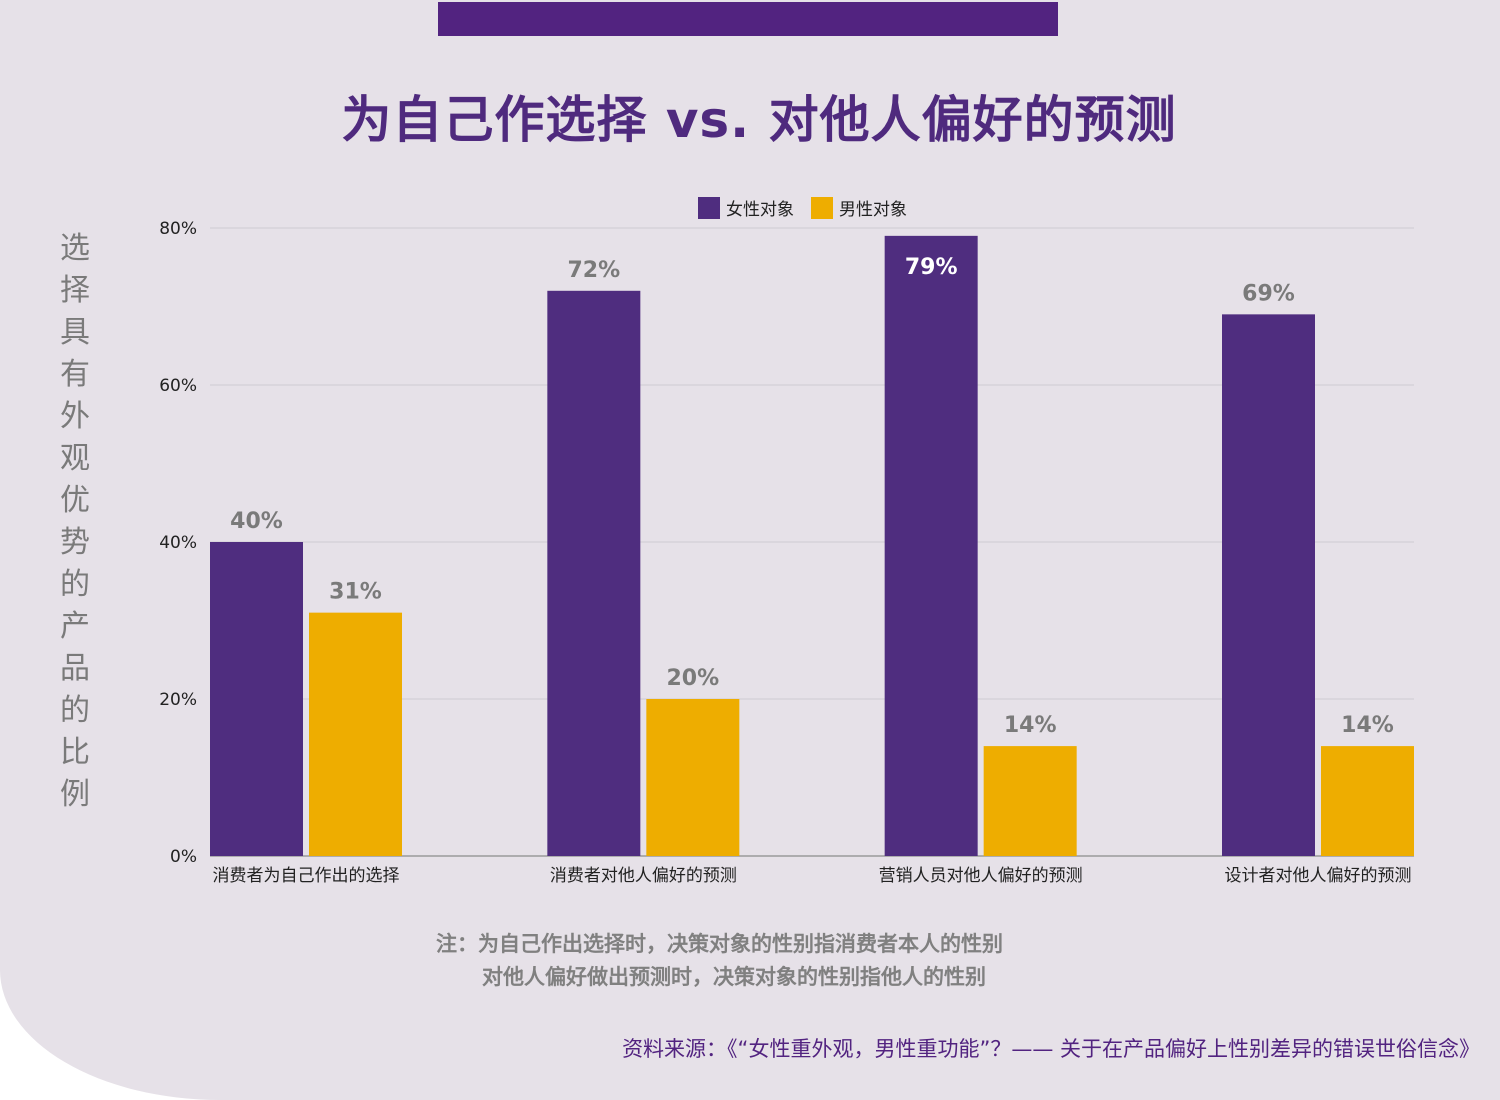  I want to click on y-axis-label-char: 例, so click(75, 794).